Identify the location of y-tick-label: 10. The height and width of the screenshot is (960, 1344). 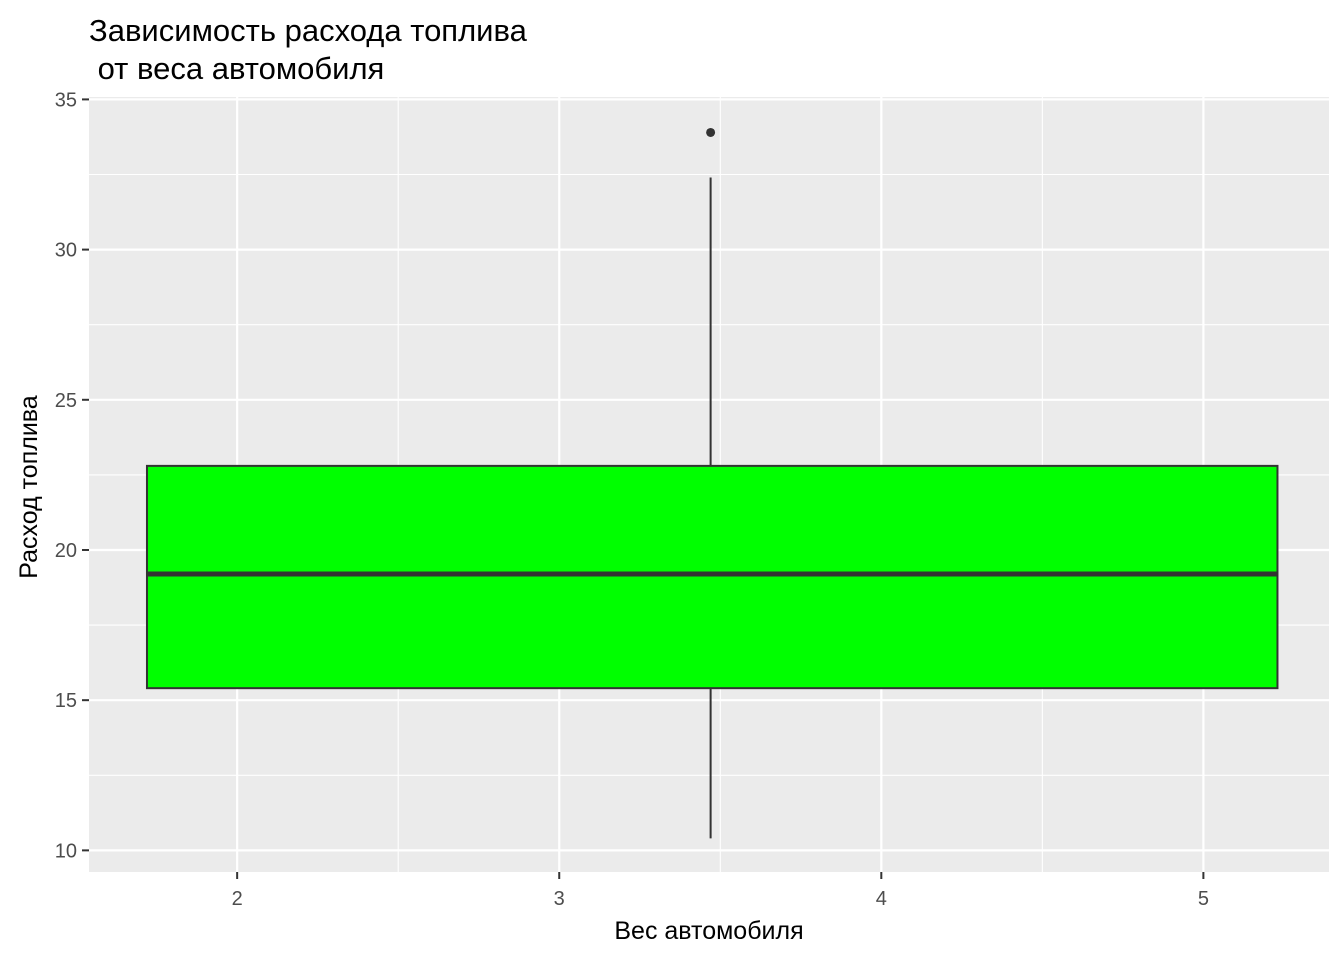
(66, 851).